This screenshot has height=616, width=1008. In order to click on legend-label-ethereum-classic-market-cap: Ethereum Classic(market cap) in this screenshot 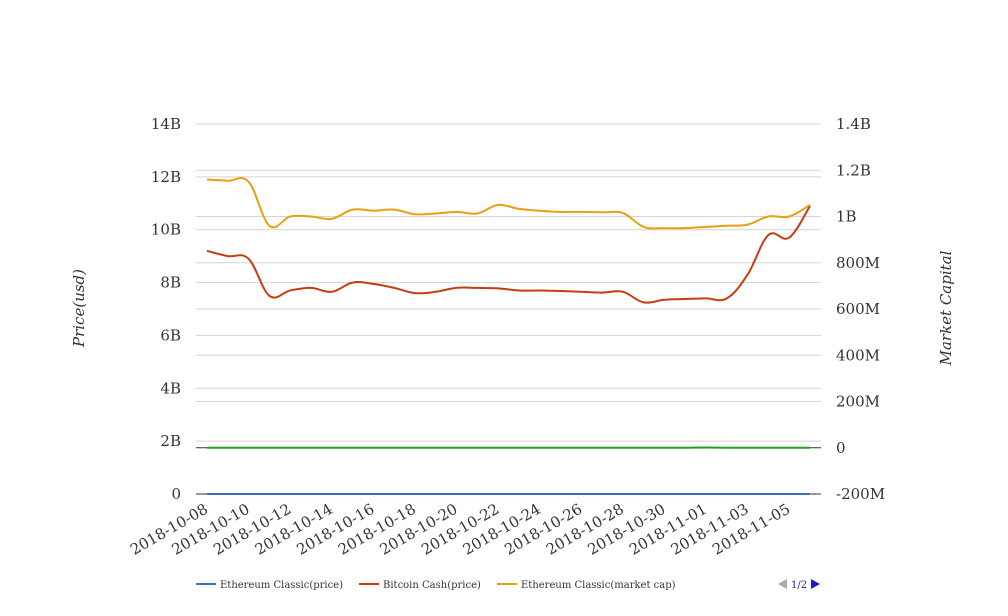, I will do `click(598, 585)`.